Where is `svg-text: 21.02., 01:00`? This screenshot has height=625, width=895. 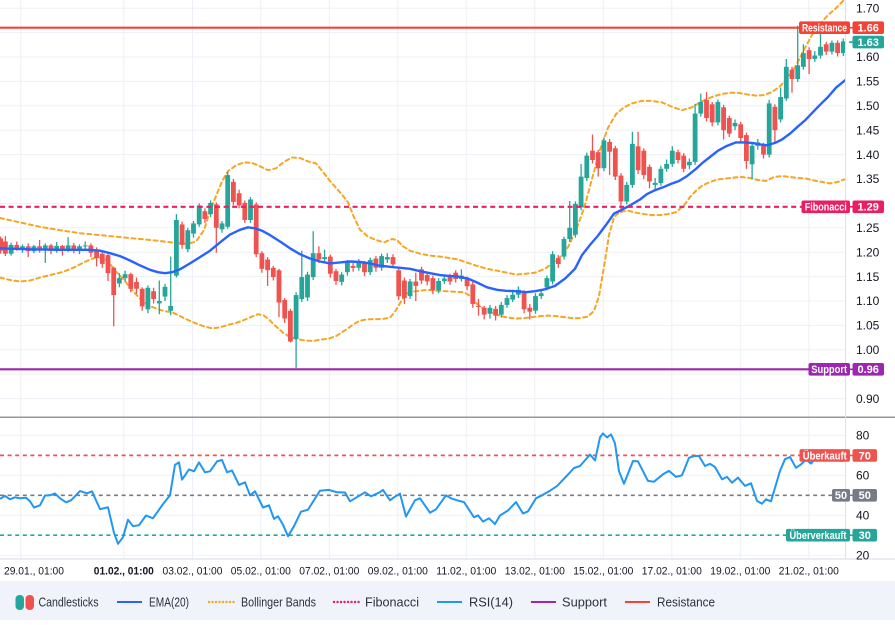 svg-text: 21.02., 01:00 is located at coordinates (809, 572).